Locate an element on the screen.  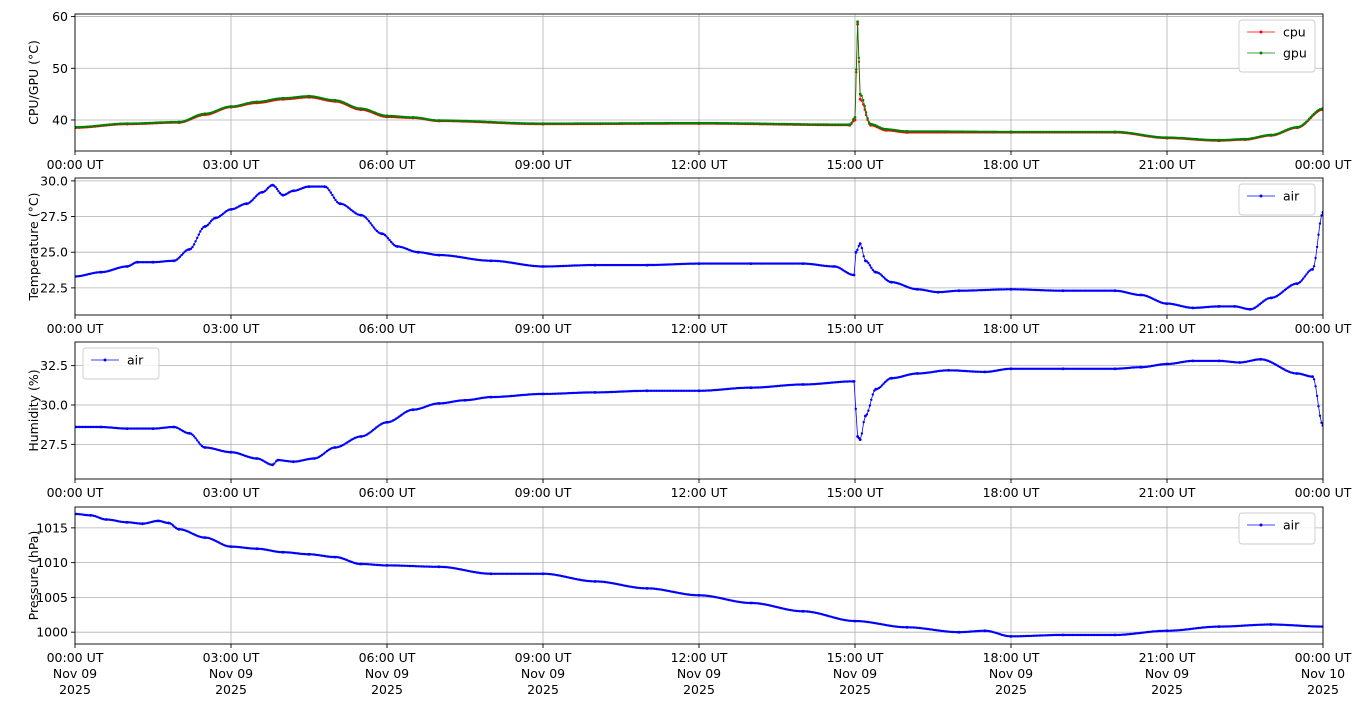
x-tick-label: 15:00 UT is located at coordinates (855, 328).